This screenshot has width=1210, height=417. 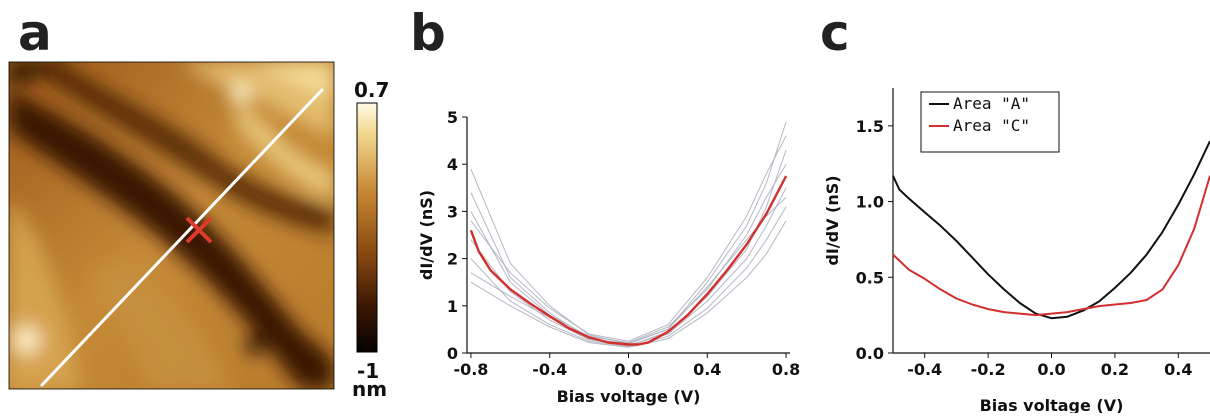 I want to click on y-tick-label: 0.5, so click(x=870, y=277).